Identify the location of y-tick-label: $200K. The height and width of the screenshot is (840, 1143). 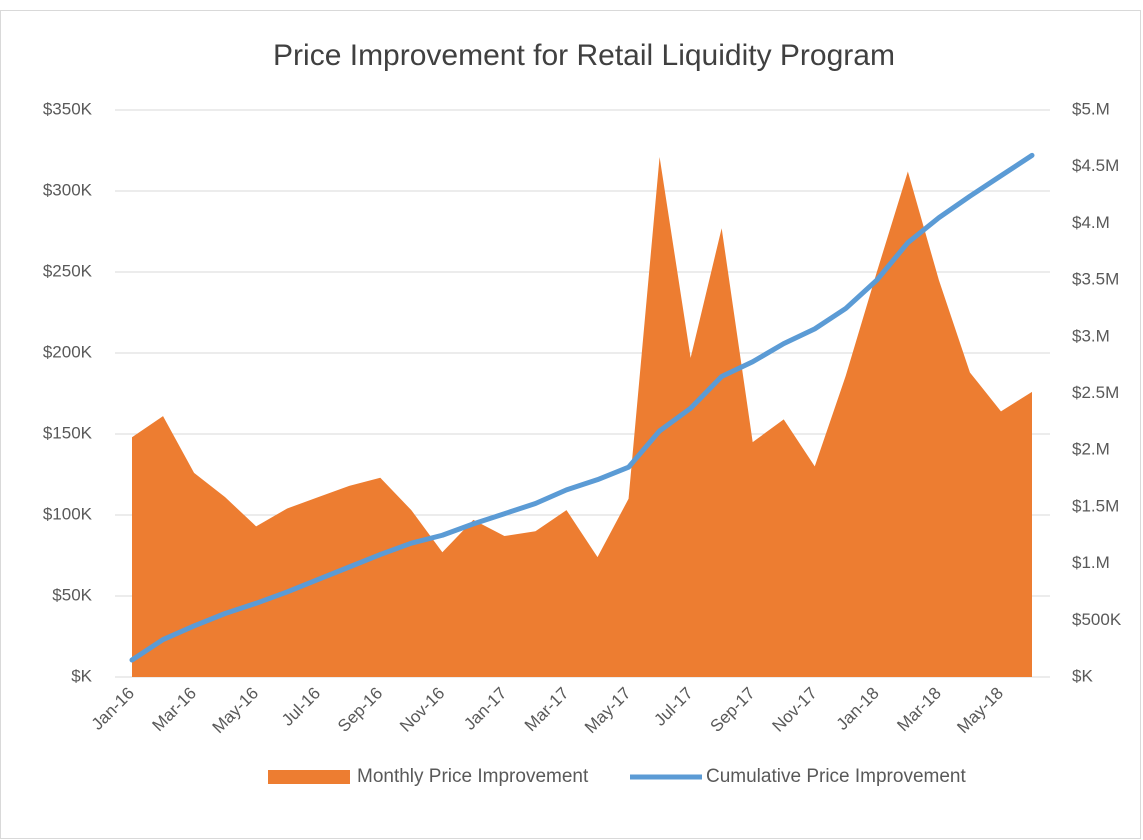
(68, 351).